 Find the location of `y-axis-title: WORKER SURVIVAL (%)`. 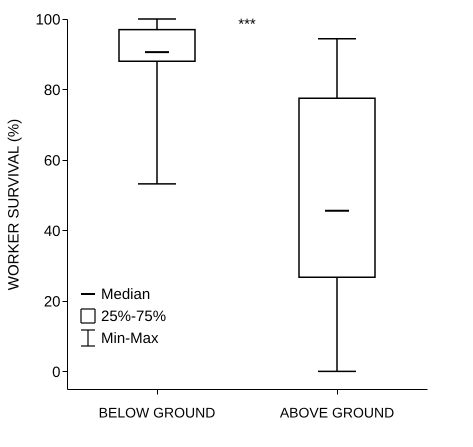

y-axis-title: WORKER SURVIVAL (%) is located at coordinates (13, 204).